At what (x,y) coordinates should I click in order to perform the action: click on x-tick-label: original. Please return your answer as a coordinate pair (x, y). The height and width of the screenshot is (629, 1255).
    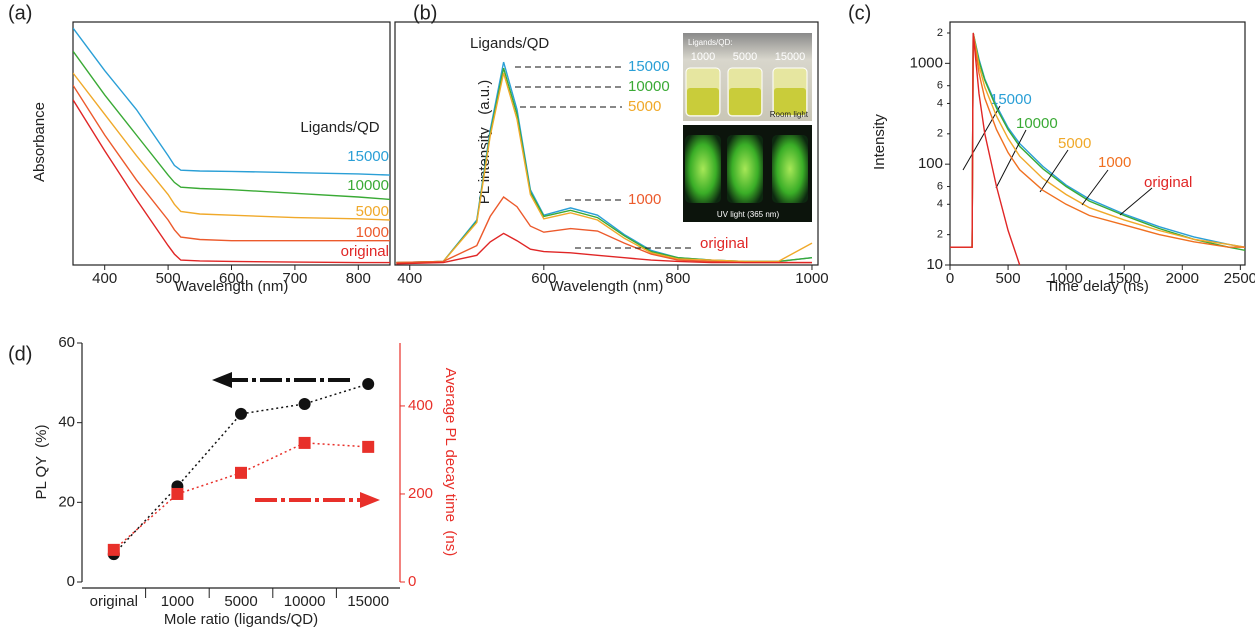
    Looking at the image, I should click on (114, 601).